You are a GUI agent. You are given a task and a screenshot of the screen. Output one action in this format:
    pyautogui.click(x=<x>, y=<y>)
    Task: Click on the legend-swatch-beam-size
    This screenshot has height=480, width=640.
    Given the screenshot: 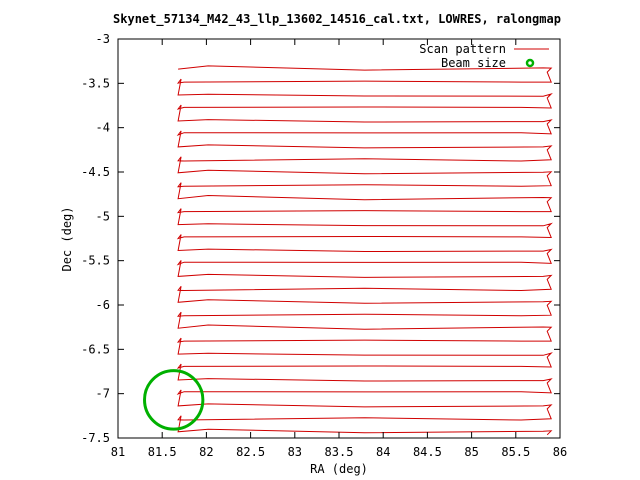 What is the action you would take?
    pyautogui.click(x=530, y=63)
    